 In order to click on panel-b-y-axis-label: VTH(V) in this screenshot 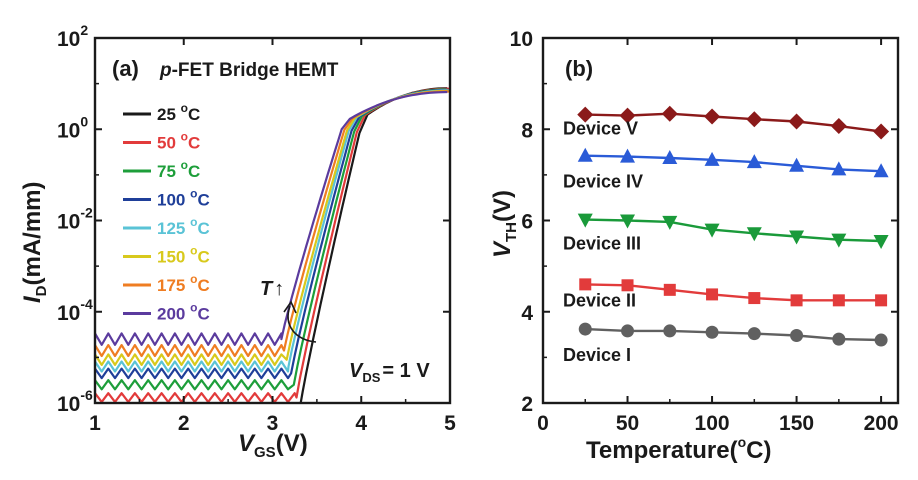, I will do `click(504, 224)`.